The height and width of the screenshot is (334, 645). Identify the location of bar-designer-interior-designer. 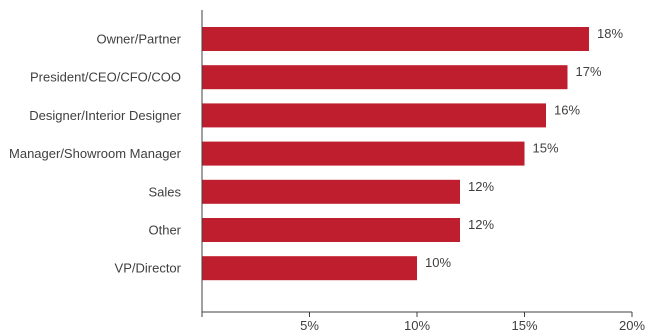
(374, 115).